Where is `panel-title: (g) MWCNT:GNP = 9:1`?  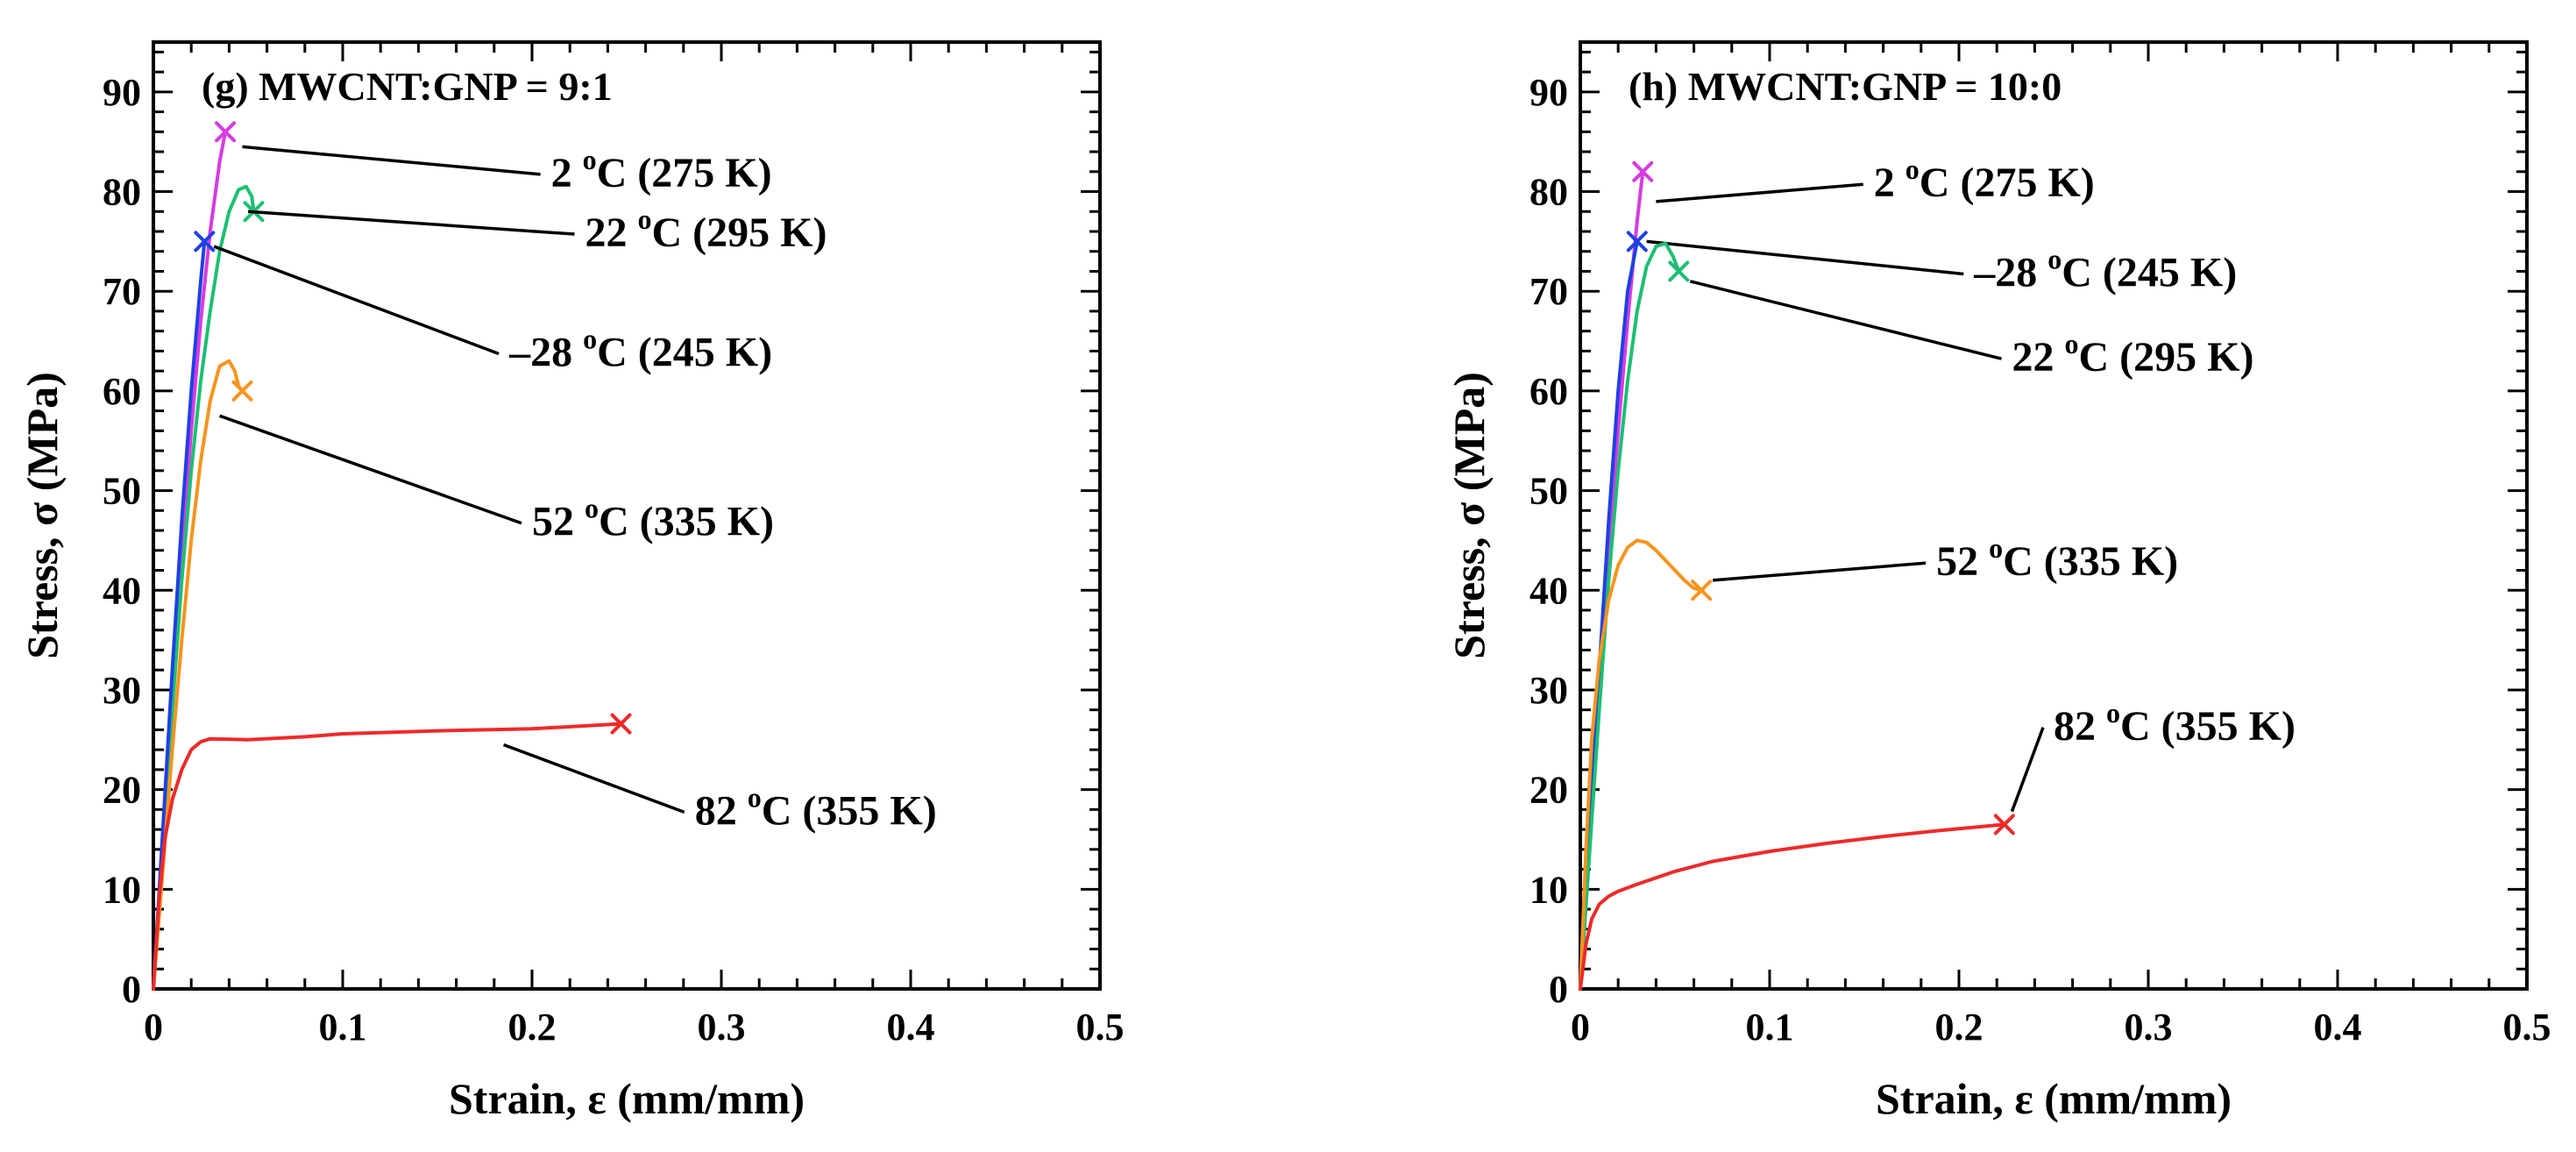 panel-title: (g) MWCNT:GNP = 9:1 is located at coordinates (408, 86).